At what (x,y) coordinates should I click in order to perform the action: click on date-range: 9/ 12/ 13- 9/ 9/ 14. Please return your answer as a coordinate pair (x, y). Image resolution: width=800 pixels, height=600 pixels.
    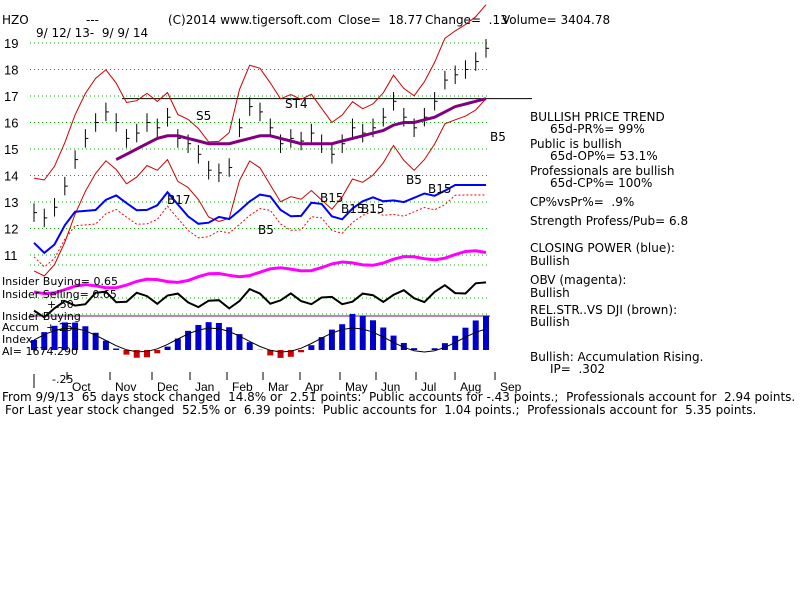
    Looking at the image, I should click on (92, 33).